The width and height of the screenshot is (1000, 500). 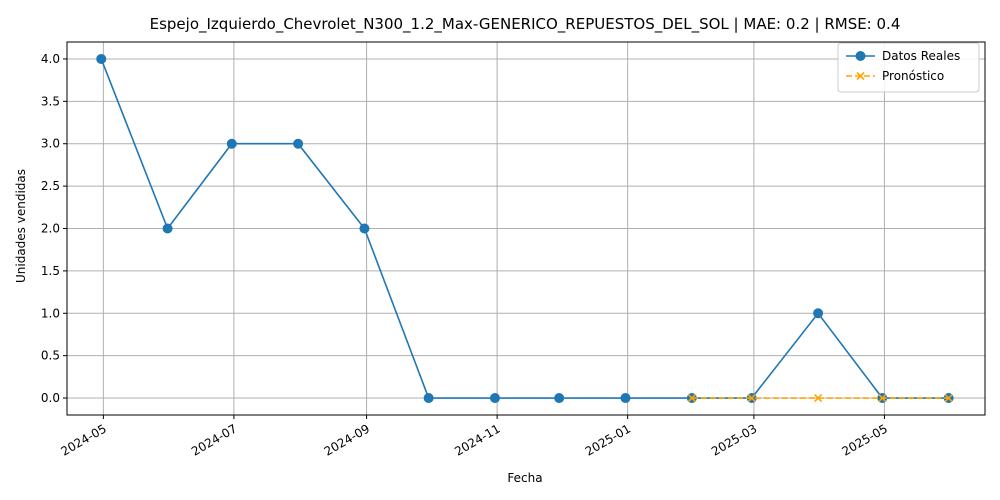 What do you see at coordinates (50, 186) in the screenshot?
I see `y-tick-label: 2.5` at bounding box center [50, 186].